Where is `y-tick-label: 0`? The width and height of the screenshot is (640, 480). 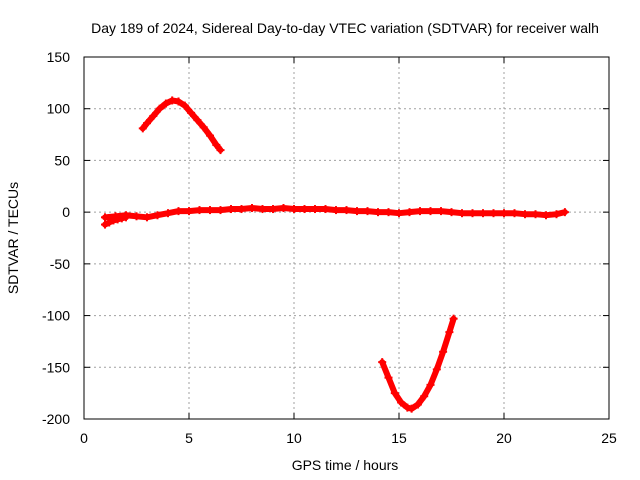 y-tick-label: 0 is located at coordinates (66, 212).